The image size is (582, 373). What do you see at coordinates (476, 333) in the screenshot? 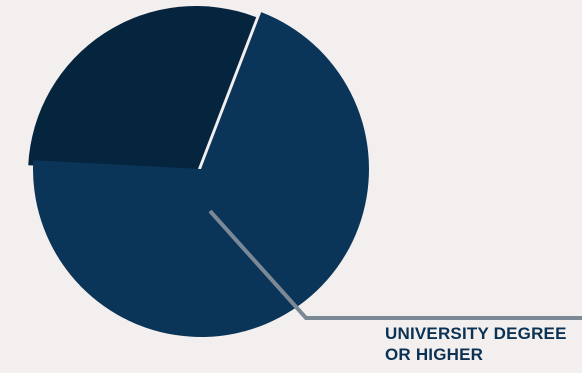
I see `callout-label-line-1: UNIVERSITY DEGREE` at bounding box center [476, 333].